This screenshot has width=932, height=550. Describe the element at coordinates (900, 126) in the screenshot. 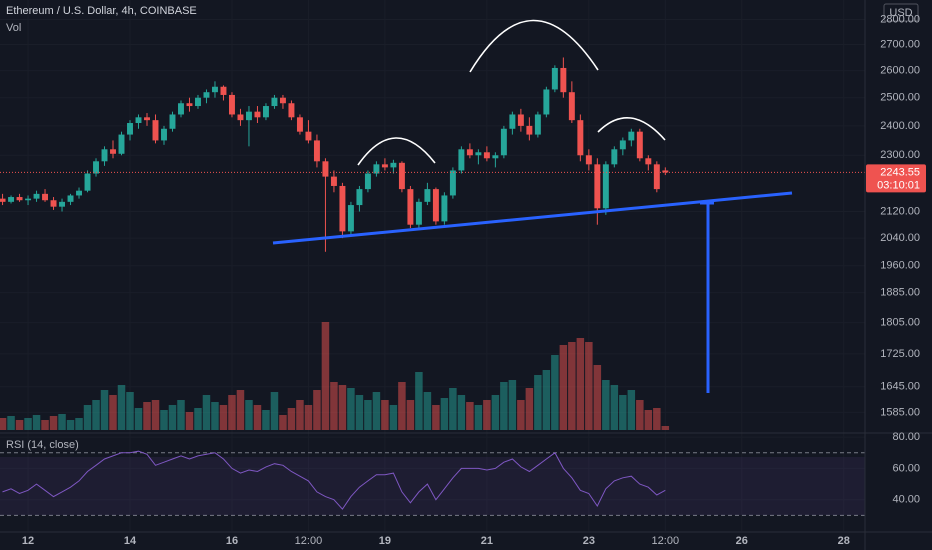

I see `y-tick-label: 2400.00` at that location.